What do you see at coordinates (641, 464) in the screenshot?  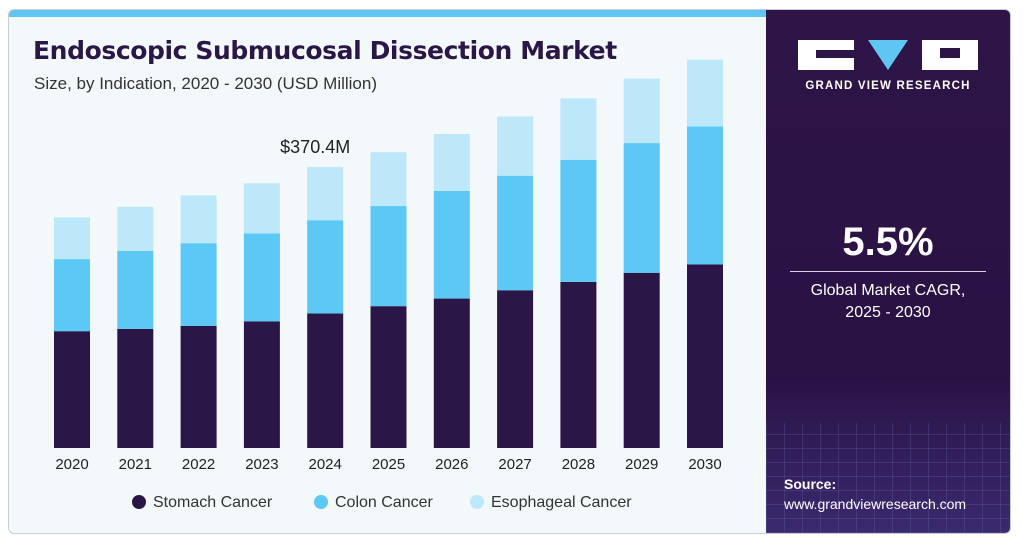 I see `x-tick-label-2029: 2029` at bounding box center [641, 464].